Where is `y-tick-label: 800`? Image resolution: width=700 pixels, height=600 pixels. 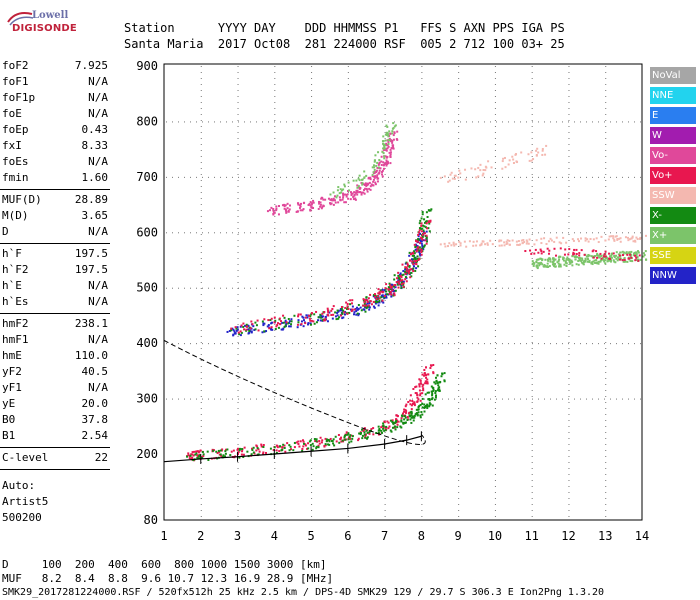
y-tick-label: 800 is located at coordinates (147, 121).